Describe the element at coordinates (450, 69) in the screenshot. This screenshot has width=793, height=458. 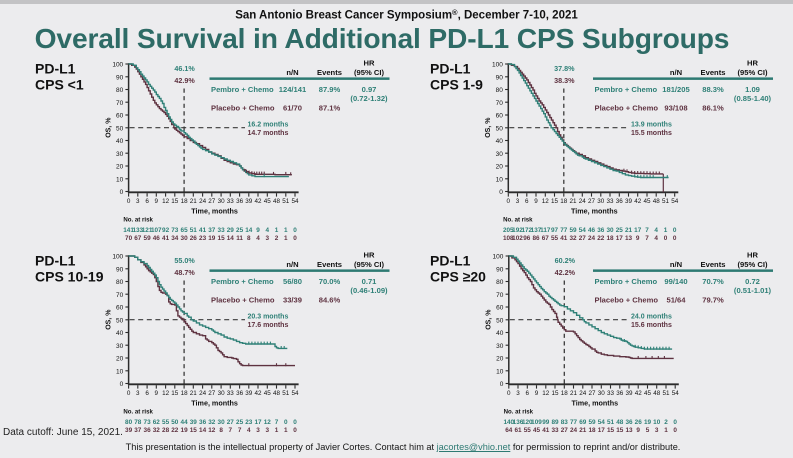
I see `svg-text: PD-L1` at that location.